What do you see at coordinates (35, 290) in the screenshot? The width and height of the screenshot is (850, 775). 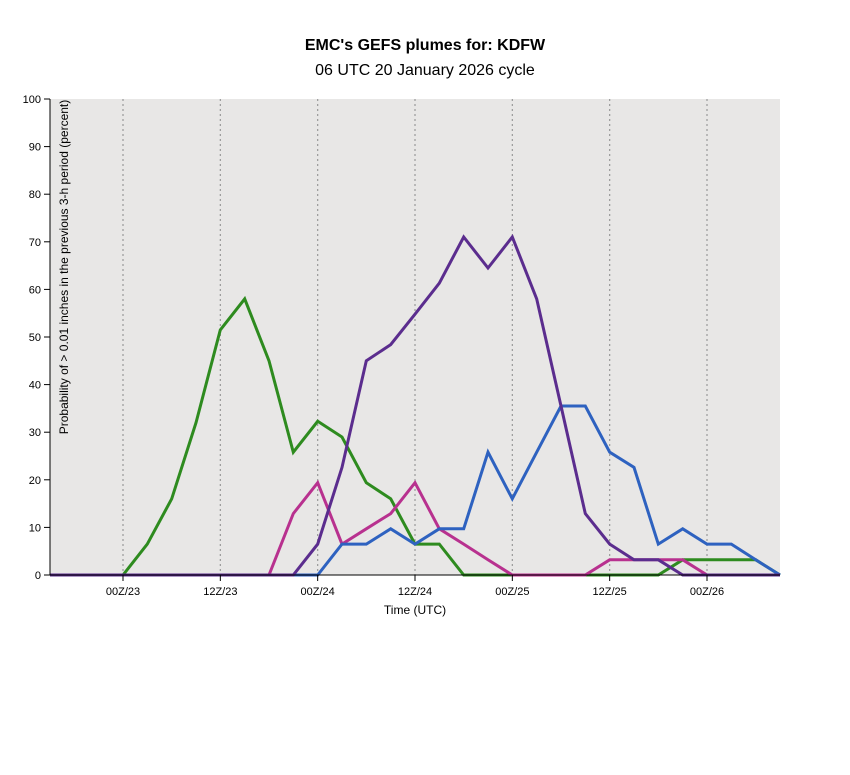 I see `y-tick-label: 60` at bounding box center [35, 290].